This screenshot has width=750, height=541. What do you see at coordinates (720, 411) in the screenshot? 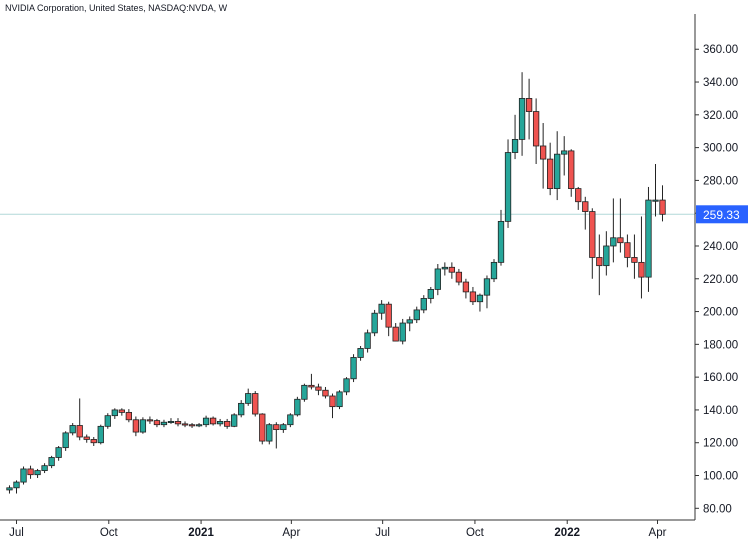
I see `y-tick-label: 140.00` at bounding box center [720, 411].